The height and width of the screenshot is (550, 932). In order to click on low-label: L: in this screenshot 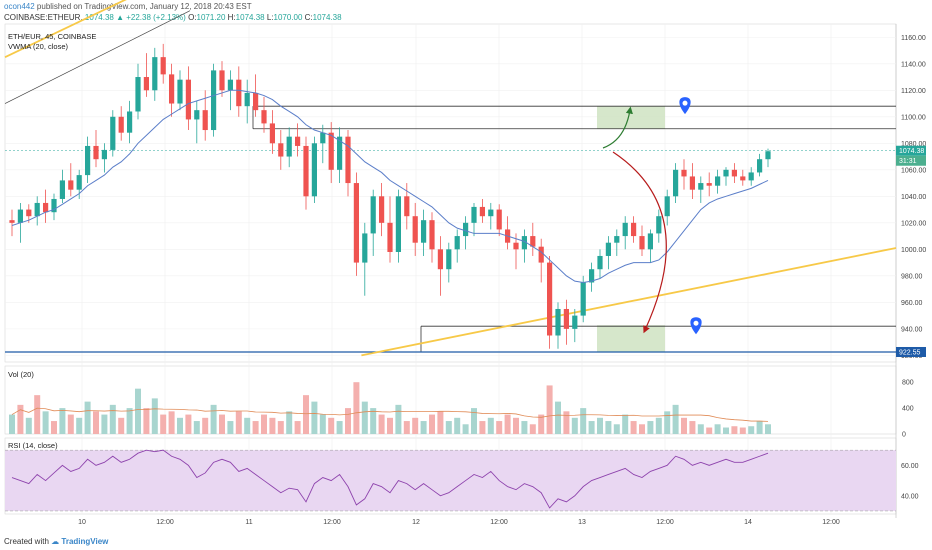, I will do `click(270, 17)`.